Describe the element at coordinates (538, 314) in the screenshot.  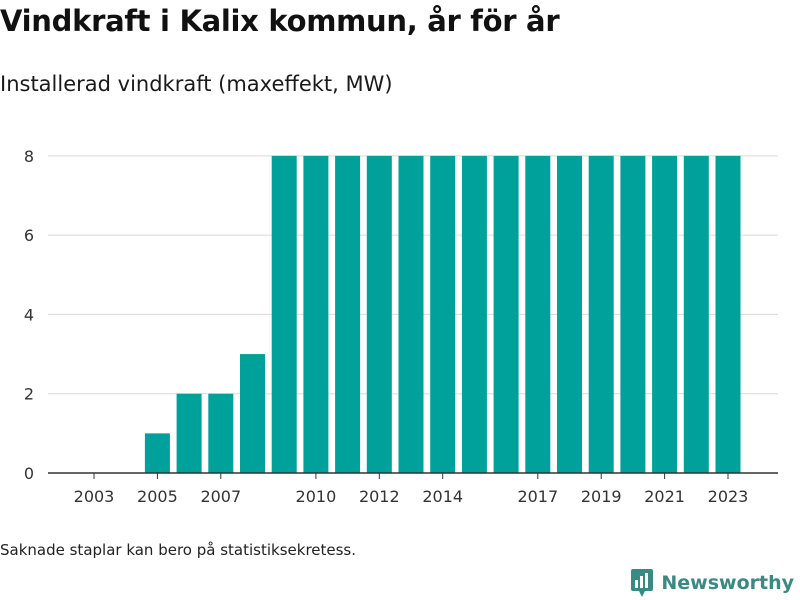
I see `bar-2017` at that location.